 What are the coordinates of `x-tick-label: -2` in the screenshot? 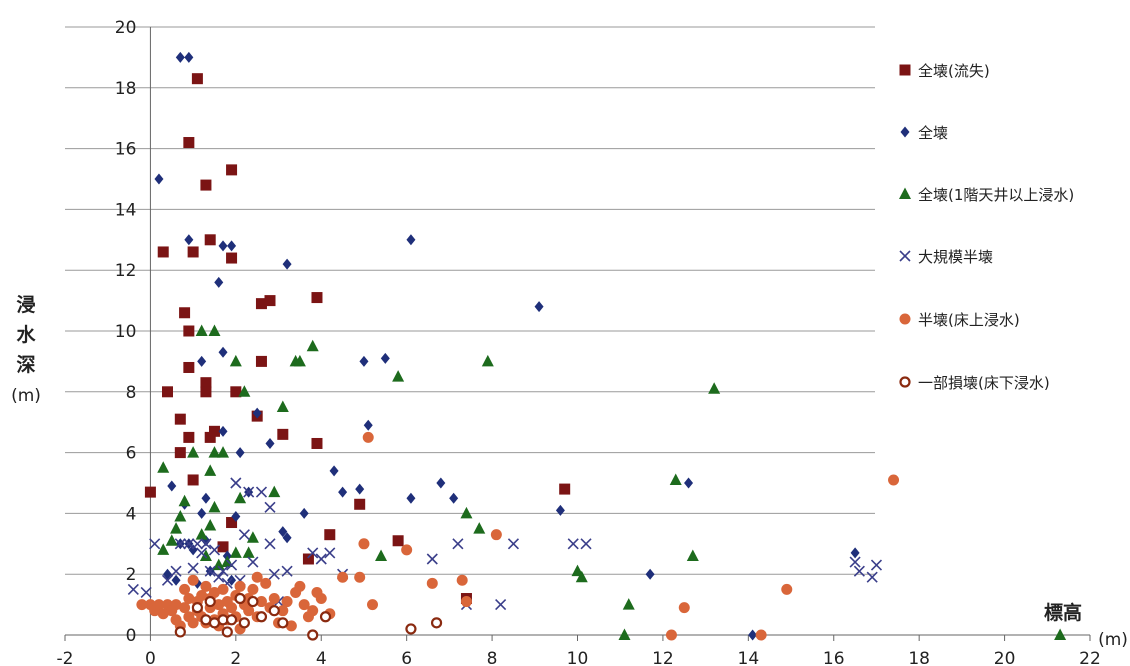 It's located at (65, 657).